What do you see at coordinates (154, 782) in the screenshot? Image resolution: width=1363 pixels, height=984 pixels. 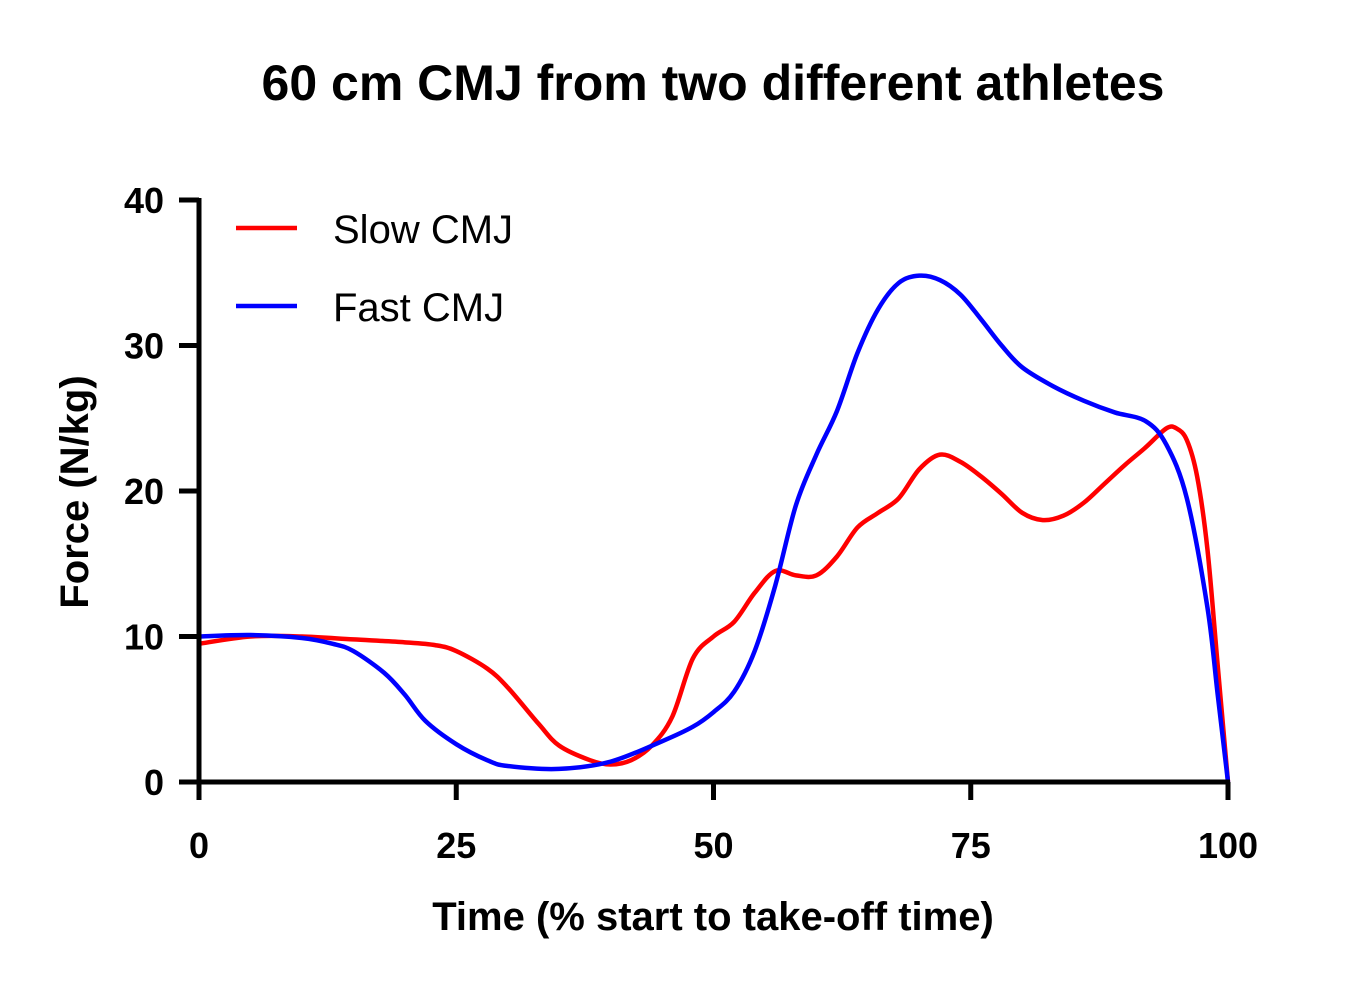 I see `y-tick-label: 0` at bounding box center [154, 782].